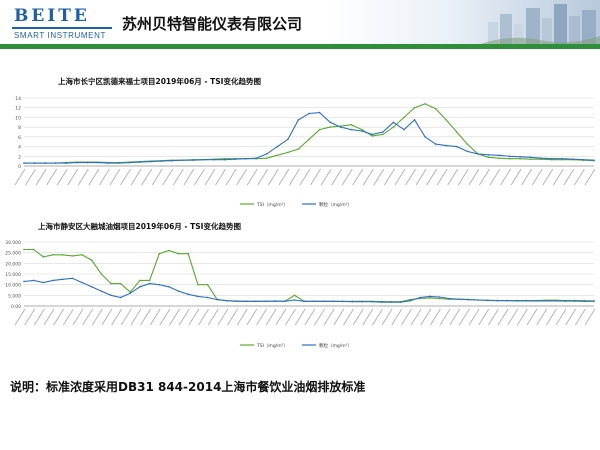 The image size is (600, 450). I want to click on series-line, so click(309, 138).